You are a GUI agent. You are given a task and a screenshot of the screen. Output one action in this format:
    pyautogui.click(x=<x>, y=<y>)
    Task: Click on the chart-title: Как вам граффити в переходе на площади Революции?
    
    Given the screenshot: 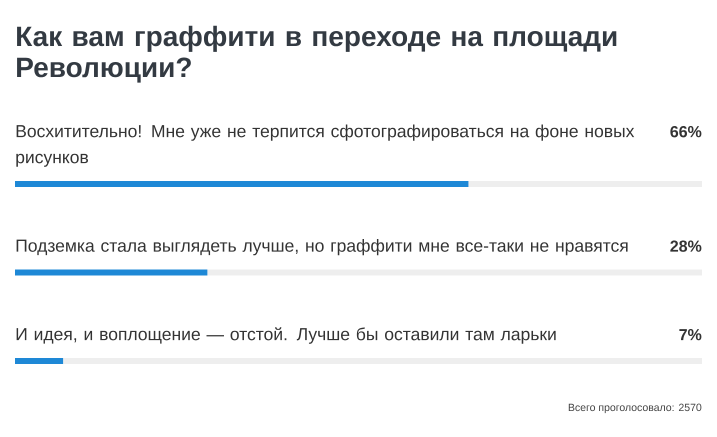 What is the action you would take?
    pyautogui.click(x=316, y=54)
    